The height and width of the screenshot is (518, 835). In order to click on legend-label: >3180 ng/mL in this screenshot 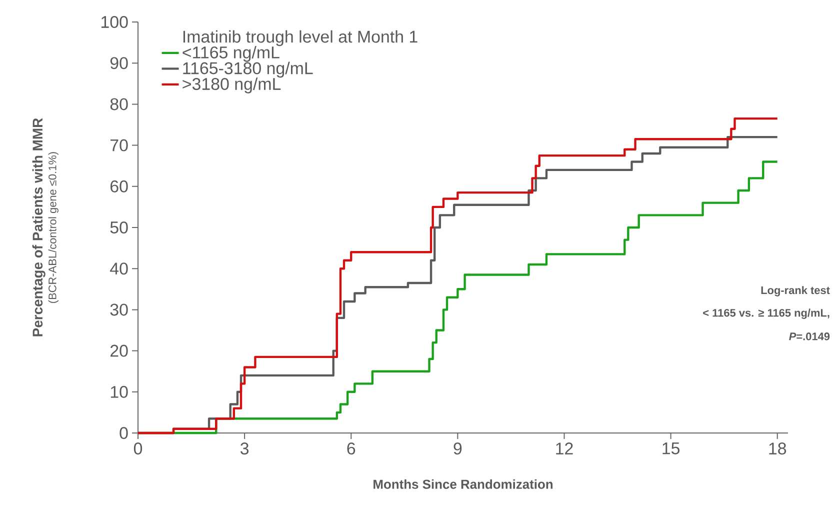, I will do `click(231, 86)`.